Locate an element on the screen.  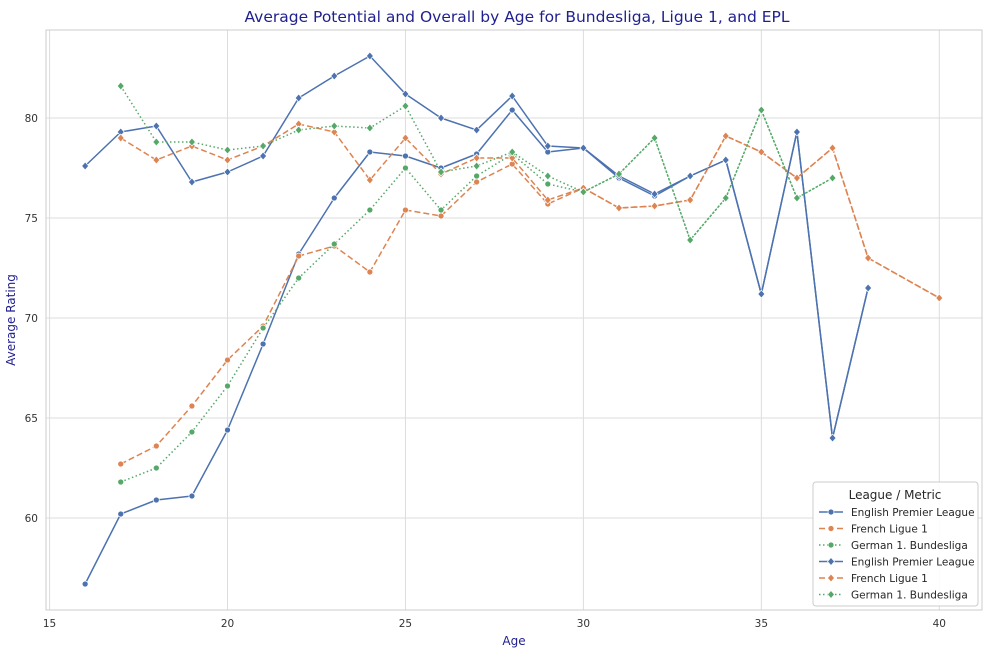
y-tick-label: 65 is located at coordinates (31, 419).